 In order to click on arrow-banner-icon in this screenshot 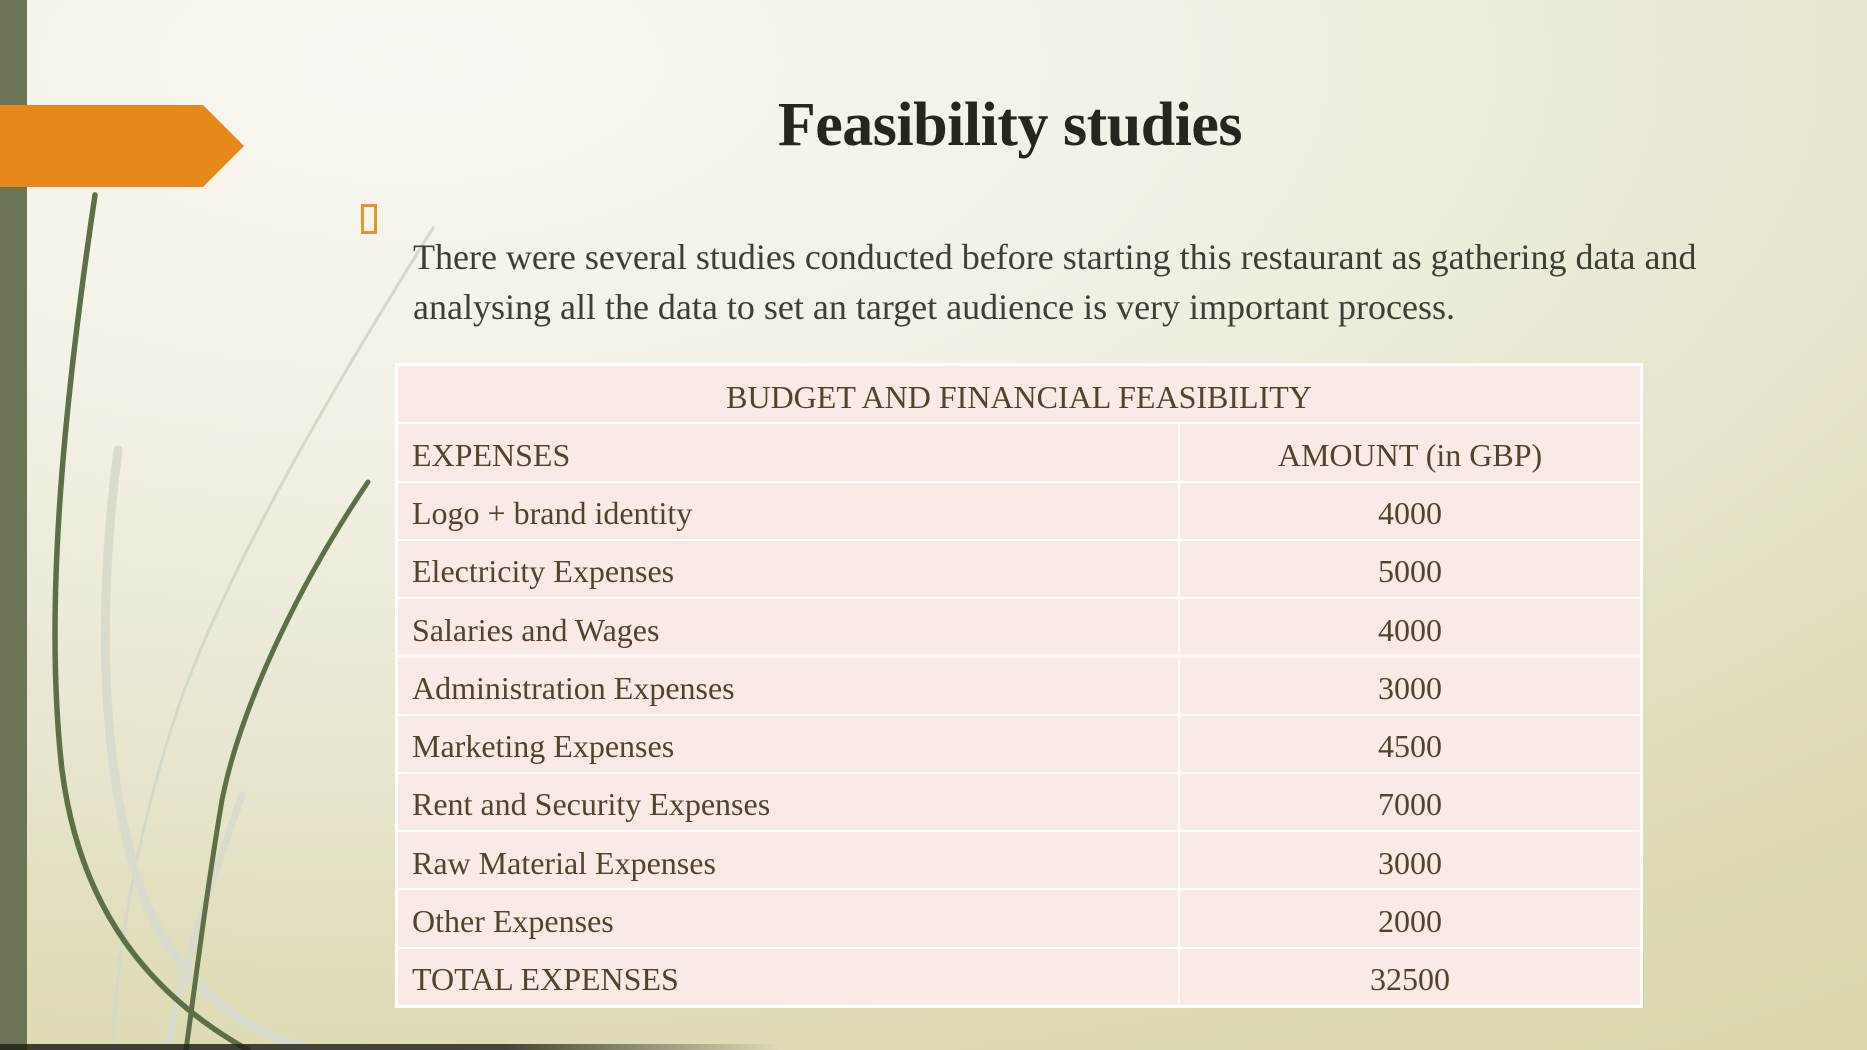, I will do `click(122, 146)`.